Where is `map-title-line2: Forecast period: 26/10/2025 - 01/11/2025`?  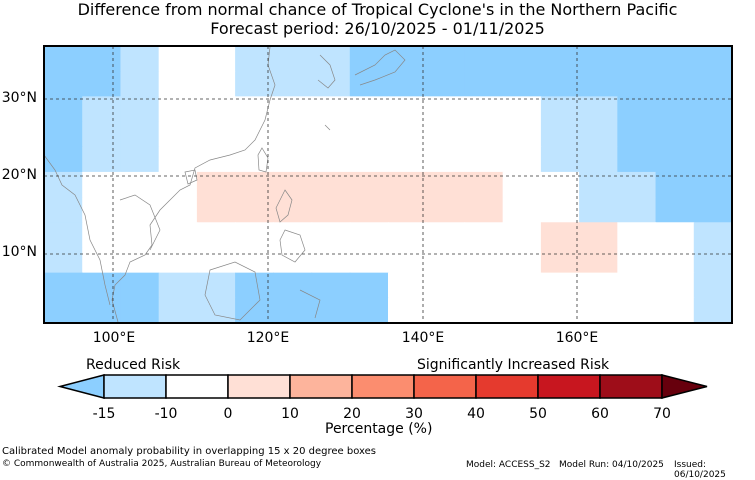
map-title-line2: Forecast period: 26/10/2025 - 01/11/2025 is located at coordinates (377, 28).